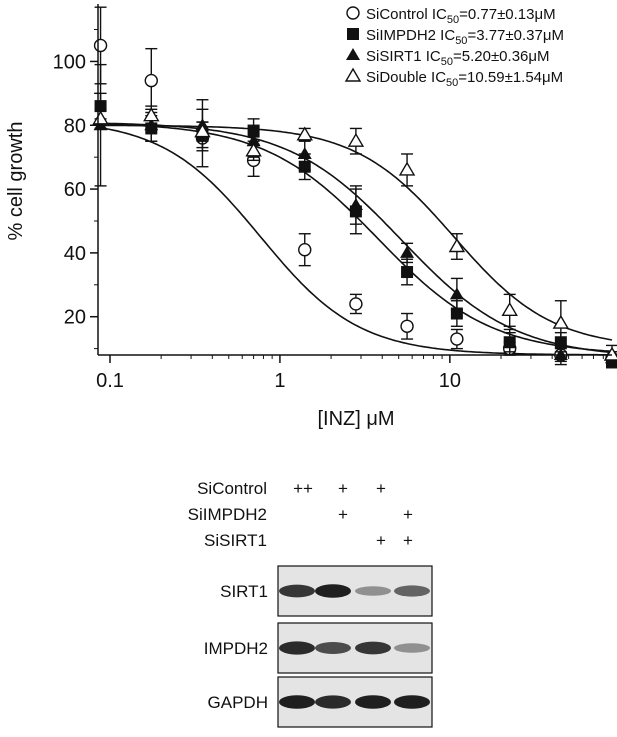 This screenshot has width=617, height=737. What do you see at coordinates (303, 488) in the screenshot?
I see `treatment-sign: ++` at bounding box center [303, 488].